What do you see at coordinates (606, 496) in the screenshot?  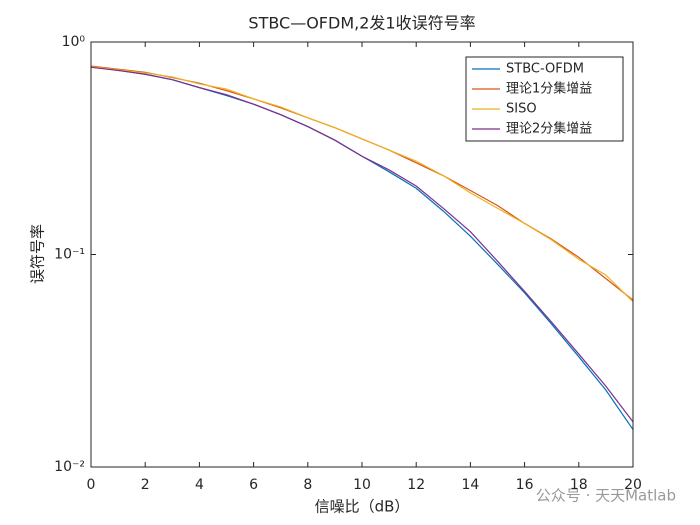 I see `watermark: 公众号 · 天天Matlab` at bounding box center [606, 496].